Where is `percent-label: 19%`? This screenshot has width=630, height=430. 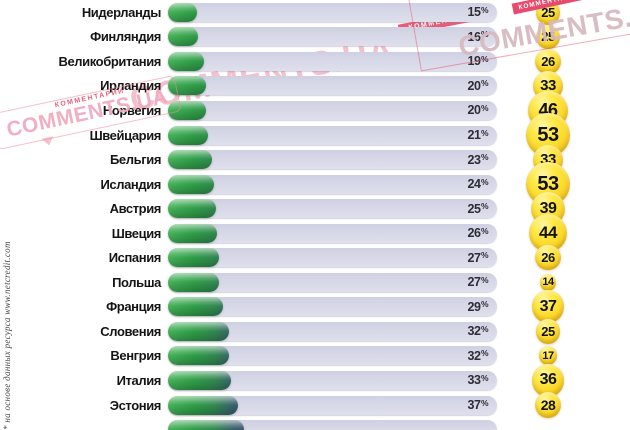 percent-label: 19% is located at coordinates (478, 61).